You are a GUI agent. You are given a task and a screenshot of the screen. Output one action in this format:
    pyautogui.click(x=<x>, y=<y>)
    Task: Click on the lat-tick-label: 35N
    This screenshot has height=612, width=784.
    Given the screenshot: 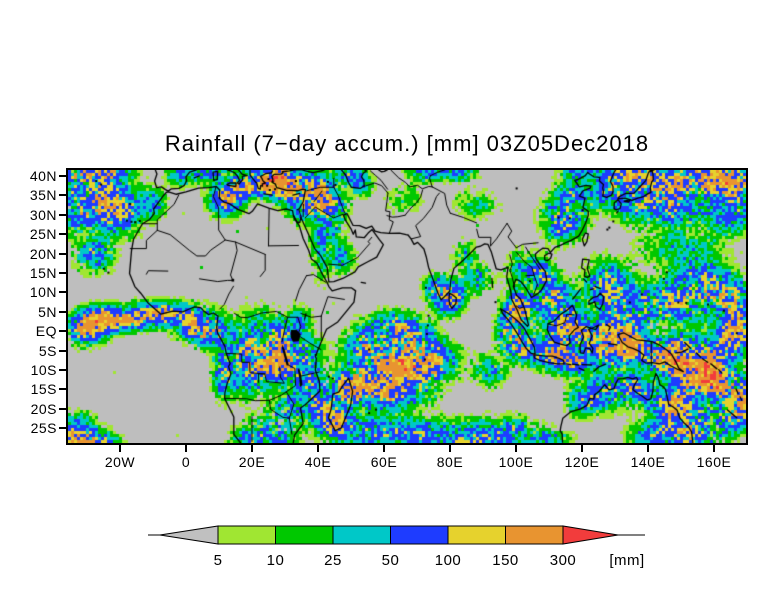 What is the action you would take?
    pyautogui.click(x=43, y=195)
    